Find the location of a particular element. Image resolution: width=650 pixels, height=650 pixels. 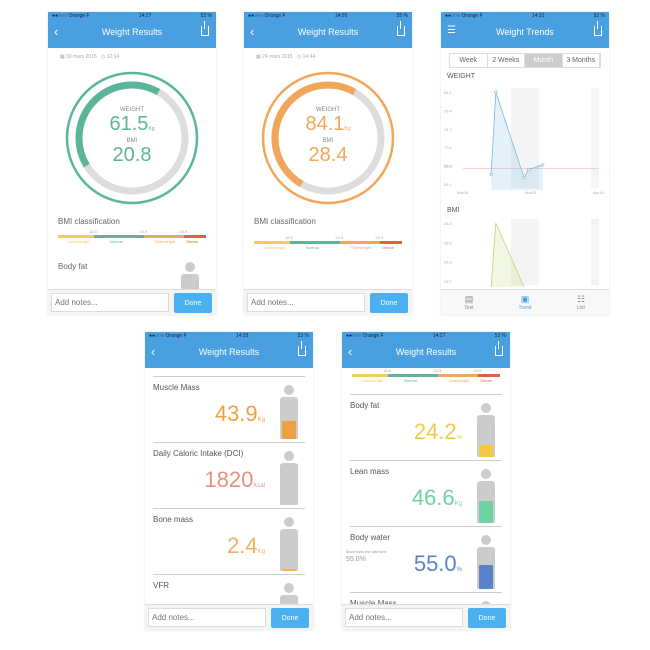

metric-row: Lean mass 46.6Kg is located at coordinates (426, 492).